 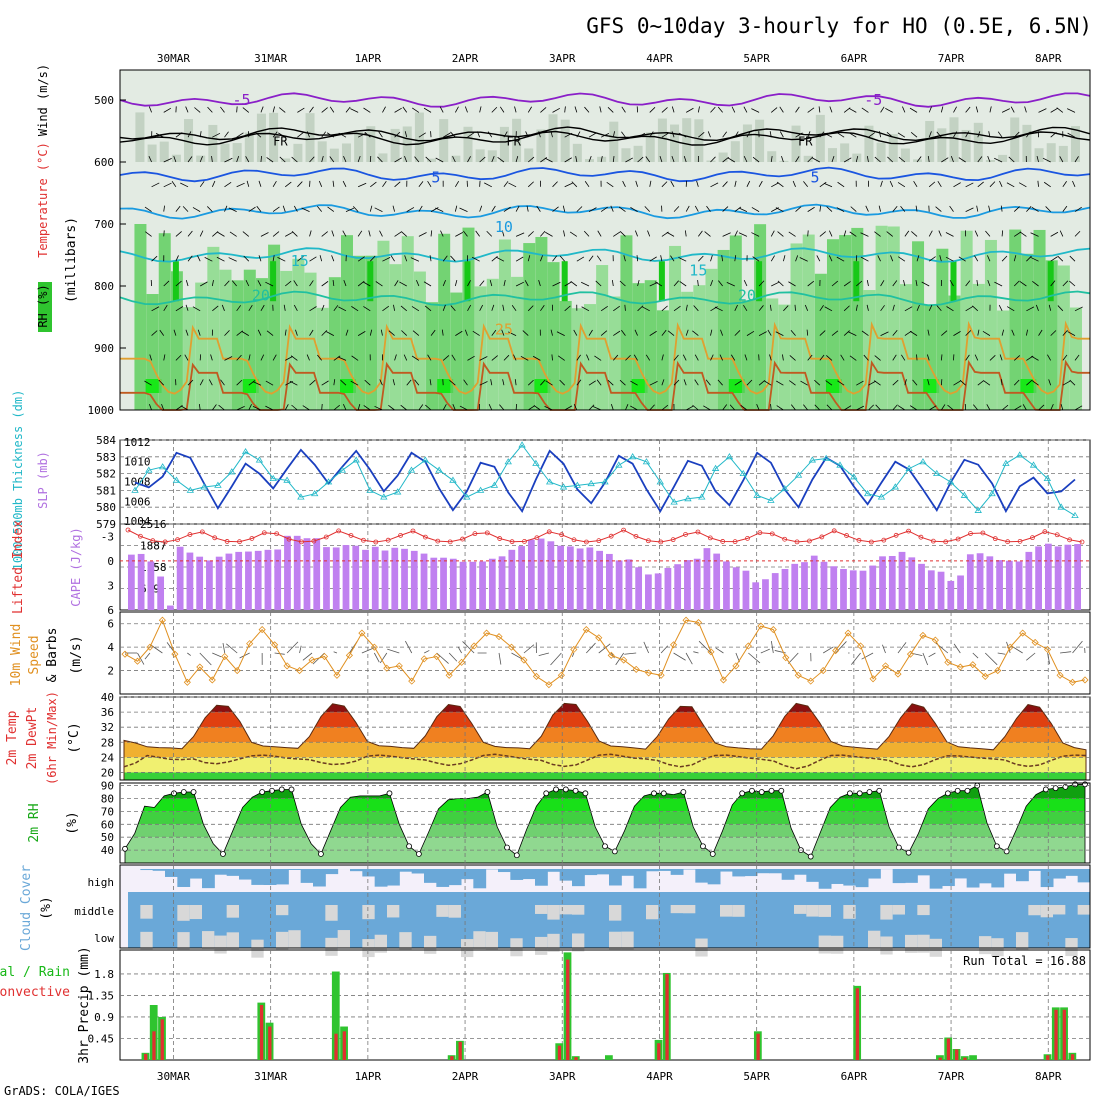 What do you see at coordinates (104, 162) in the screenshot?
I see `pressure-tick: 600` at bounding box center [104, 162].